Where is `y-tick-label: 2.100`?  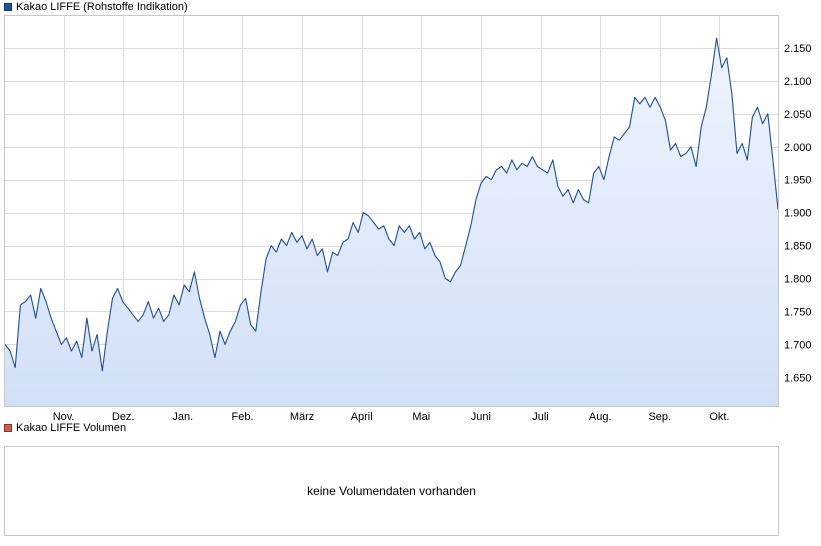
y-tick-label: 2.100 is located at coordinates (798, 82).